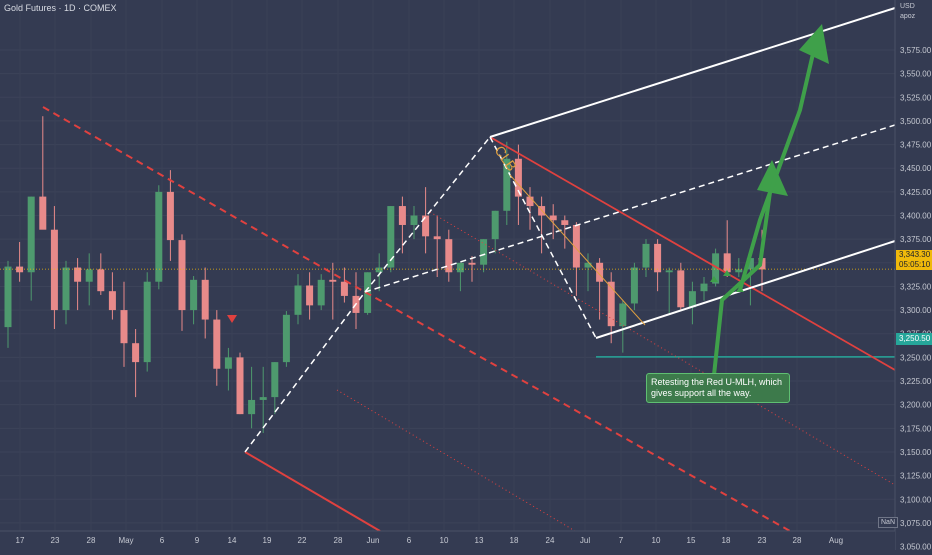 This screenshot has height=555, width=932. Describe the element at coordinates (125, 540) in the screenshot. I see `time-tick-label: May` at that location.